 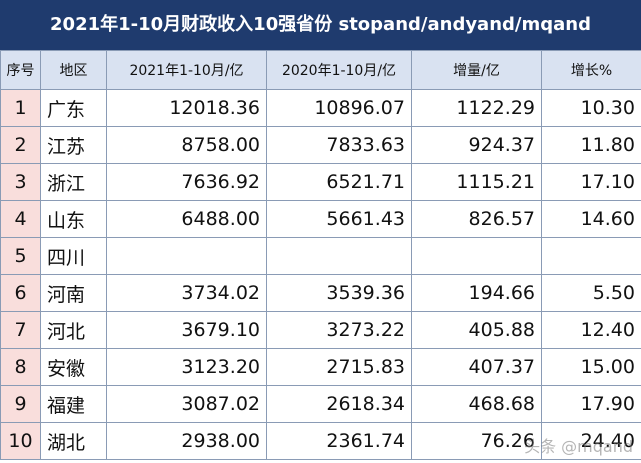 What do you see at coordinates (476, 219) in the screenshot?
I see `value-cell: 826.57` at bounding box center [476, 219].